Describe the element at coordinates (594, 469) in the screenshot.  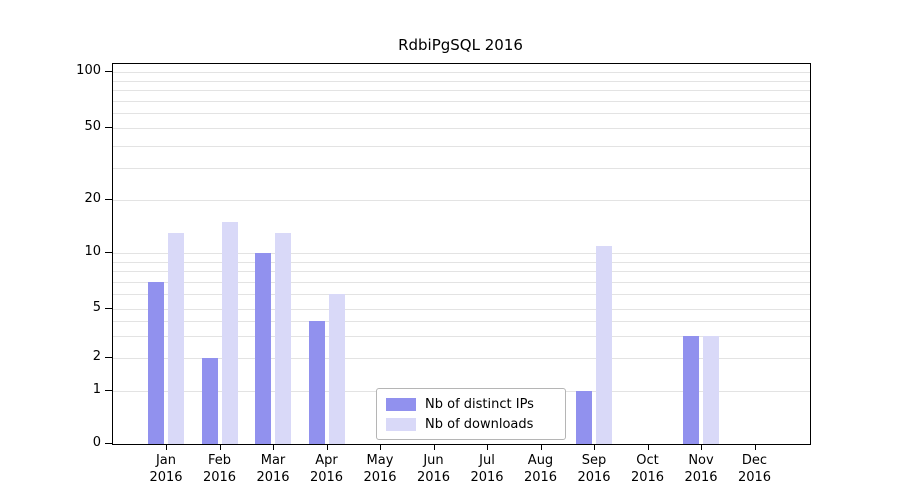
I see `x-tick-label: Sep 2016` at that location.